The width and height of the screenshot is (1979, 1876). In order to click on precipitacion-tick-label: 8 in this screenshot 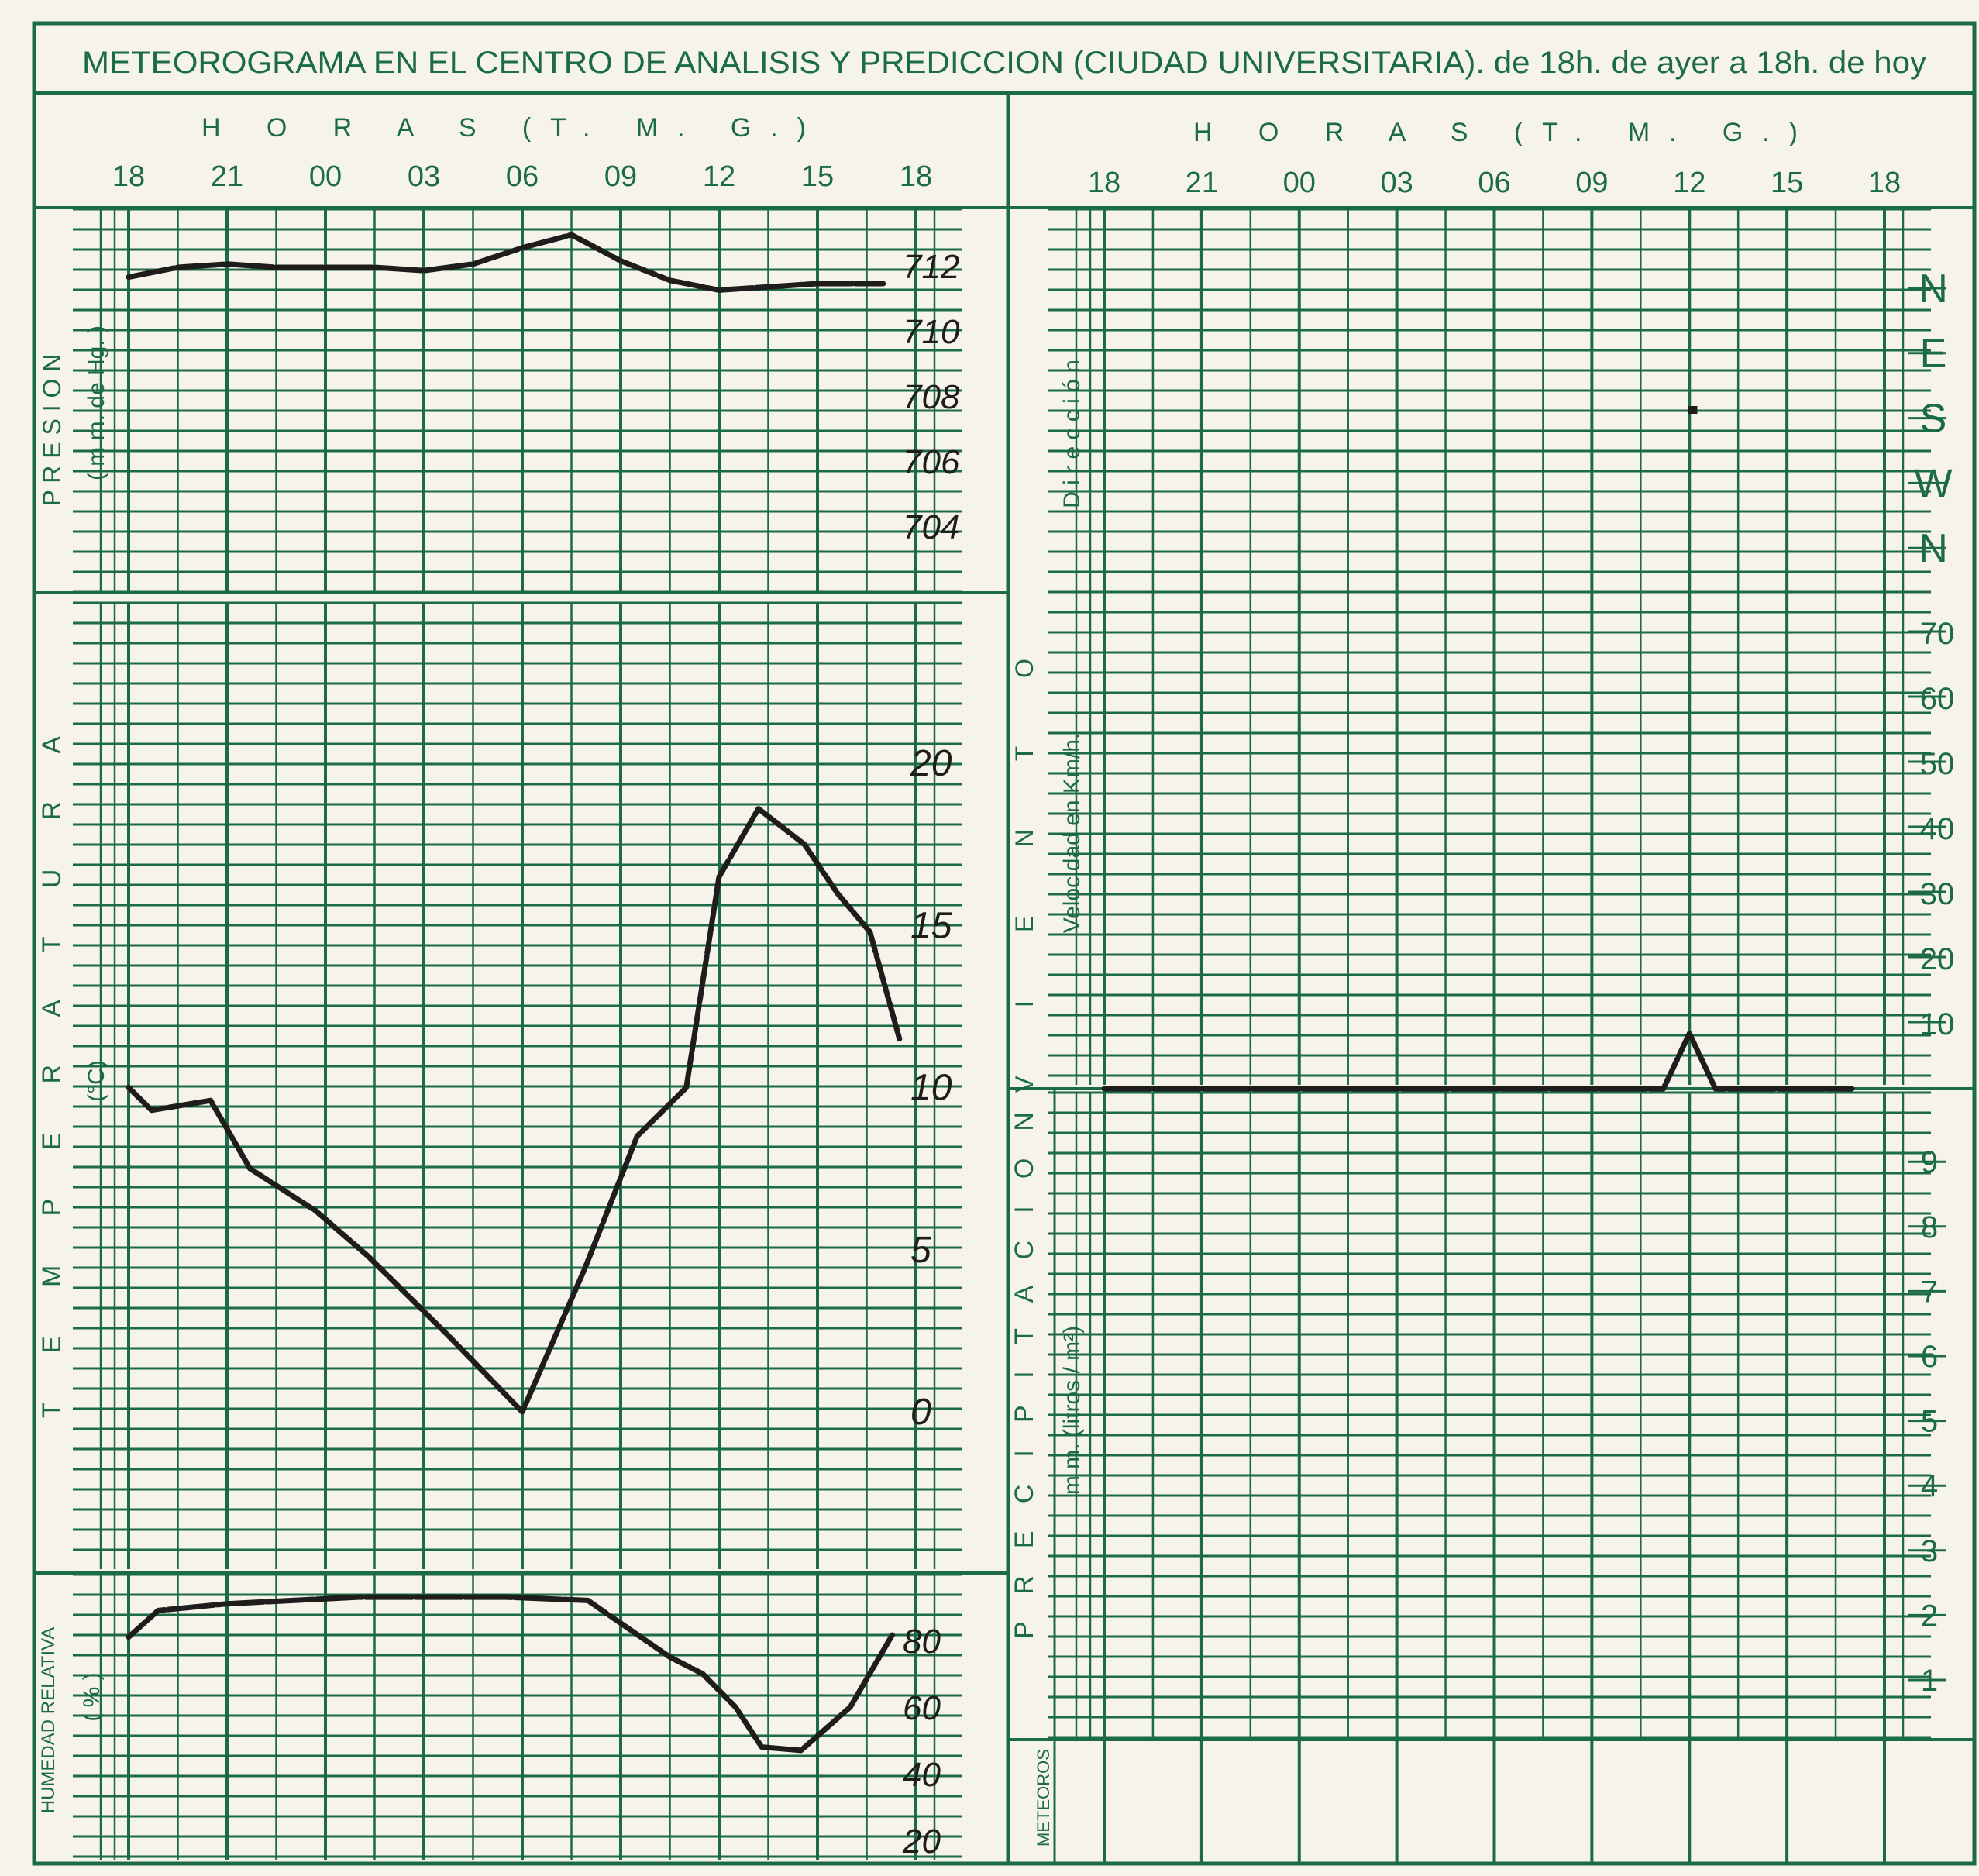, I will do `click(1930, 1227)`.